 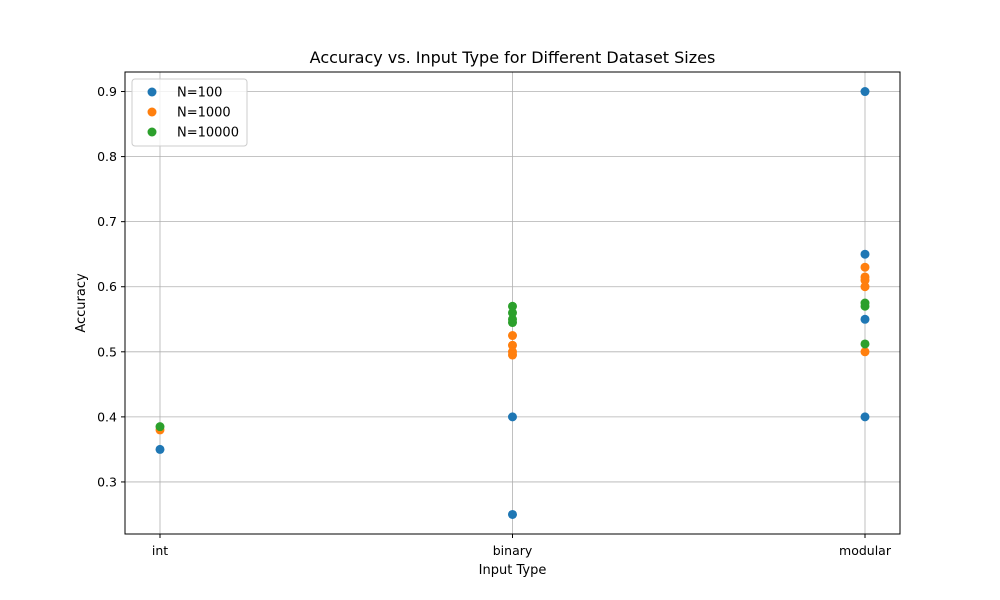 I want to click on legend-box, so click(x=189, y=112).